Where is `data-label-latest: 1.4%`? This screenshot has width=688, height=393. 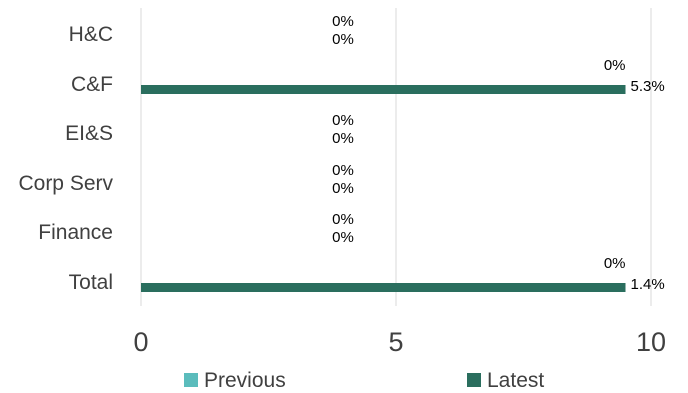 data-label-latest: 1.4% is located at coordinates (648, 284).